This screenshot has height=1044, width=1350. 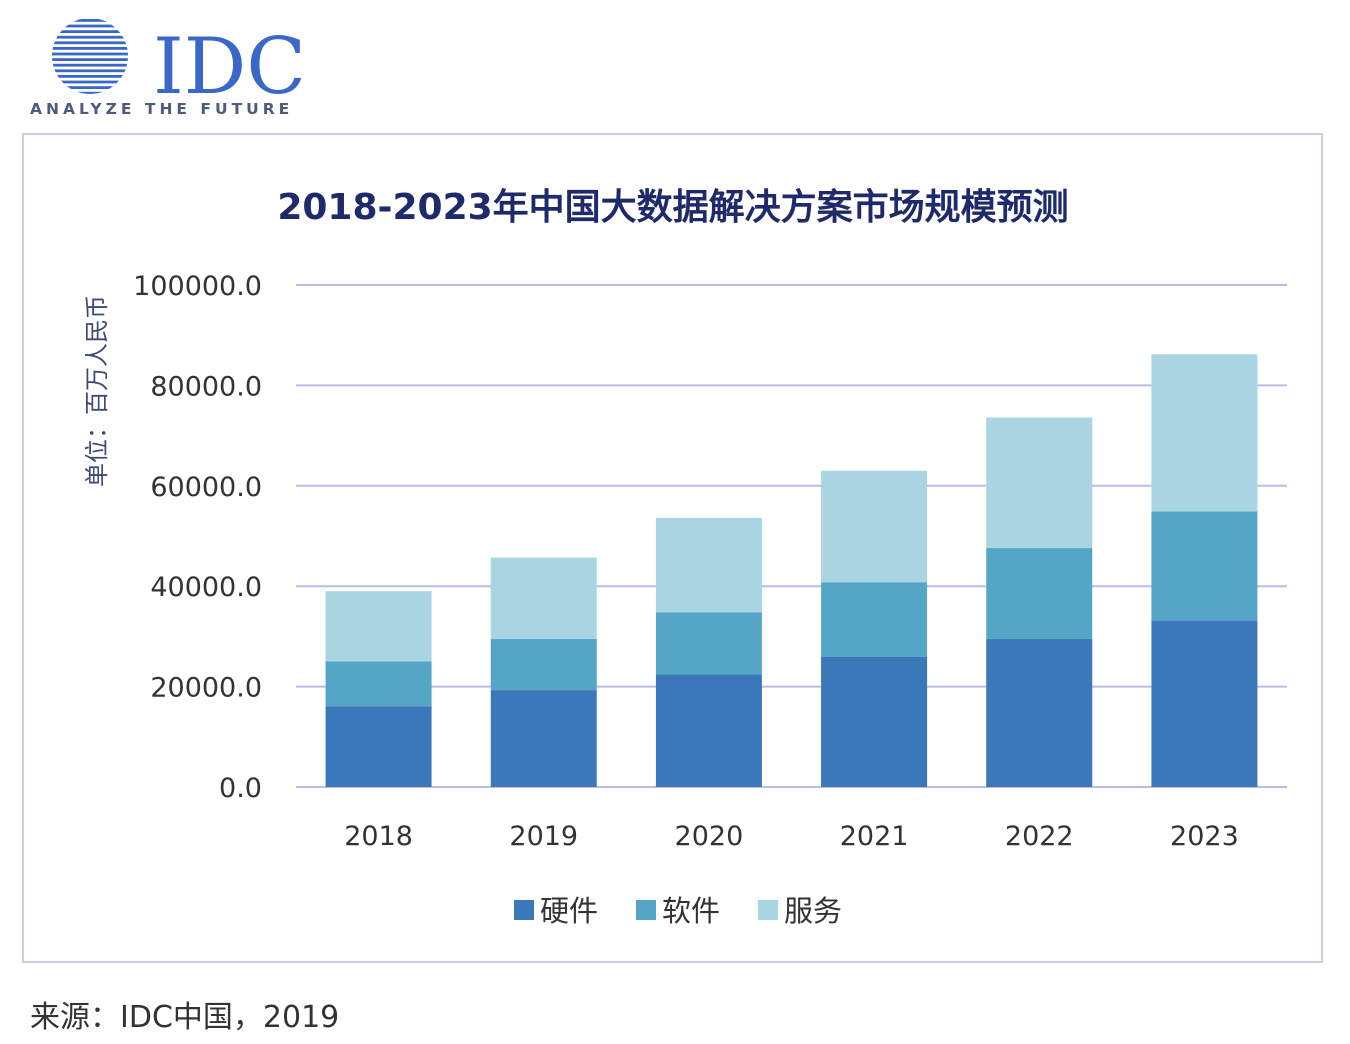 I want to click on bar-2019-硬件, so click(x=543, y=738).